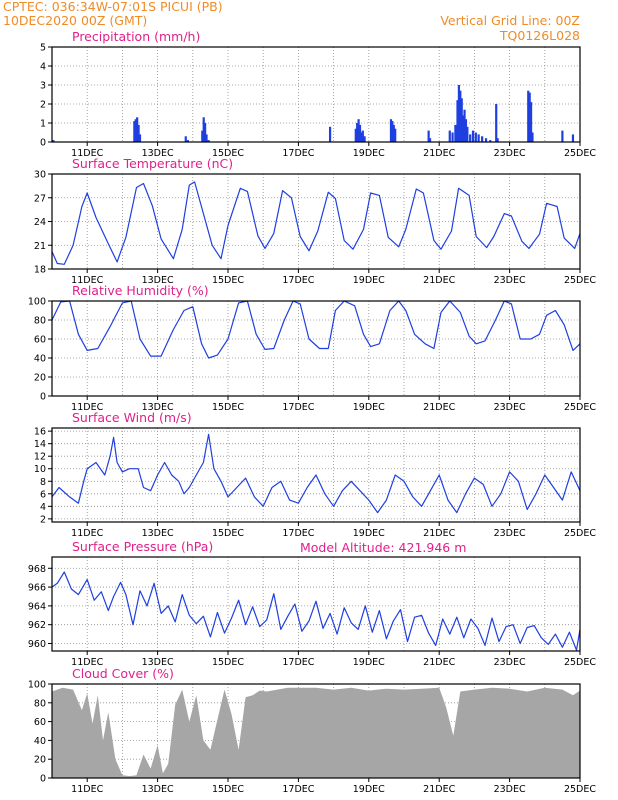 Image resolution: width=618 pixels, height=800 pixels. I want to click on precipitation-xtick-label: 17DEC, so click(298, 153).